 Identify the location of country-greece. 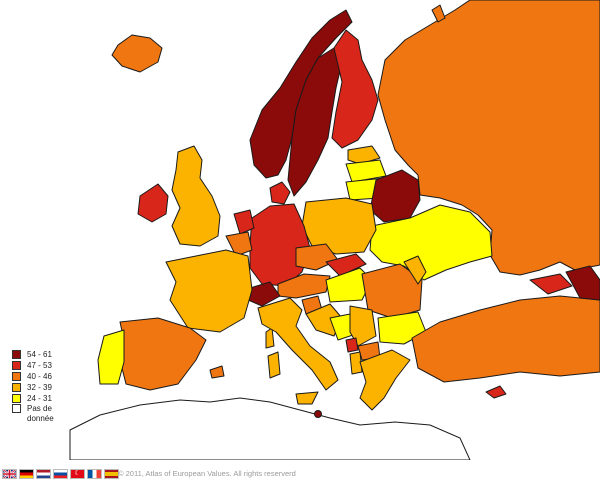
(385, 380).